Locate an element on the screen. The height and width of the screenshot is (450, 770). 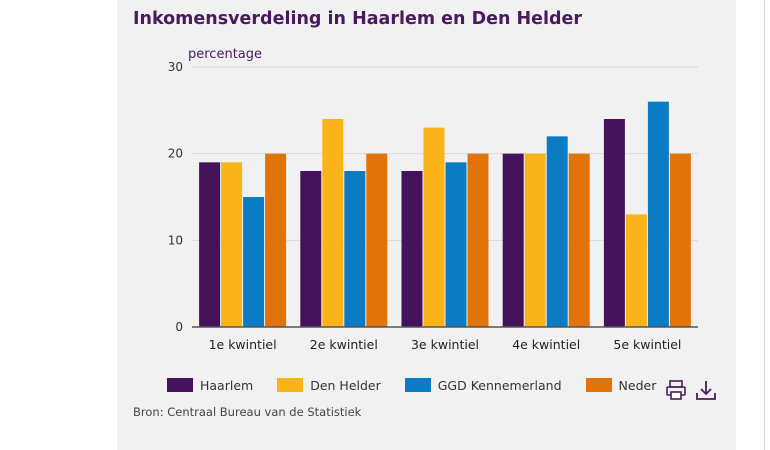
x-tick-label: 4e kwintiel is located at coordinates (546, 344).